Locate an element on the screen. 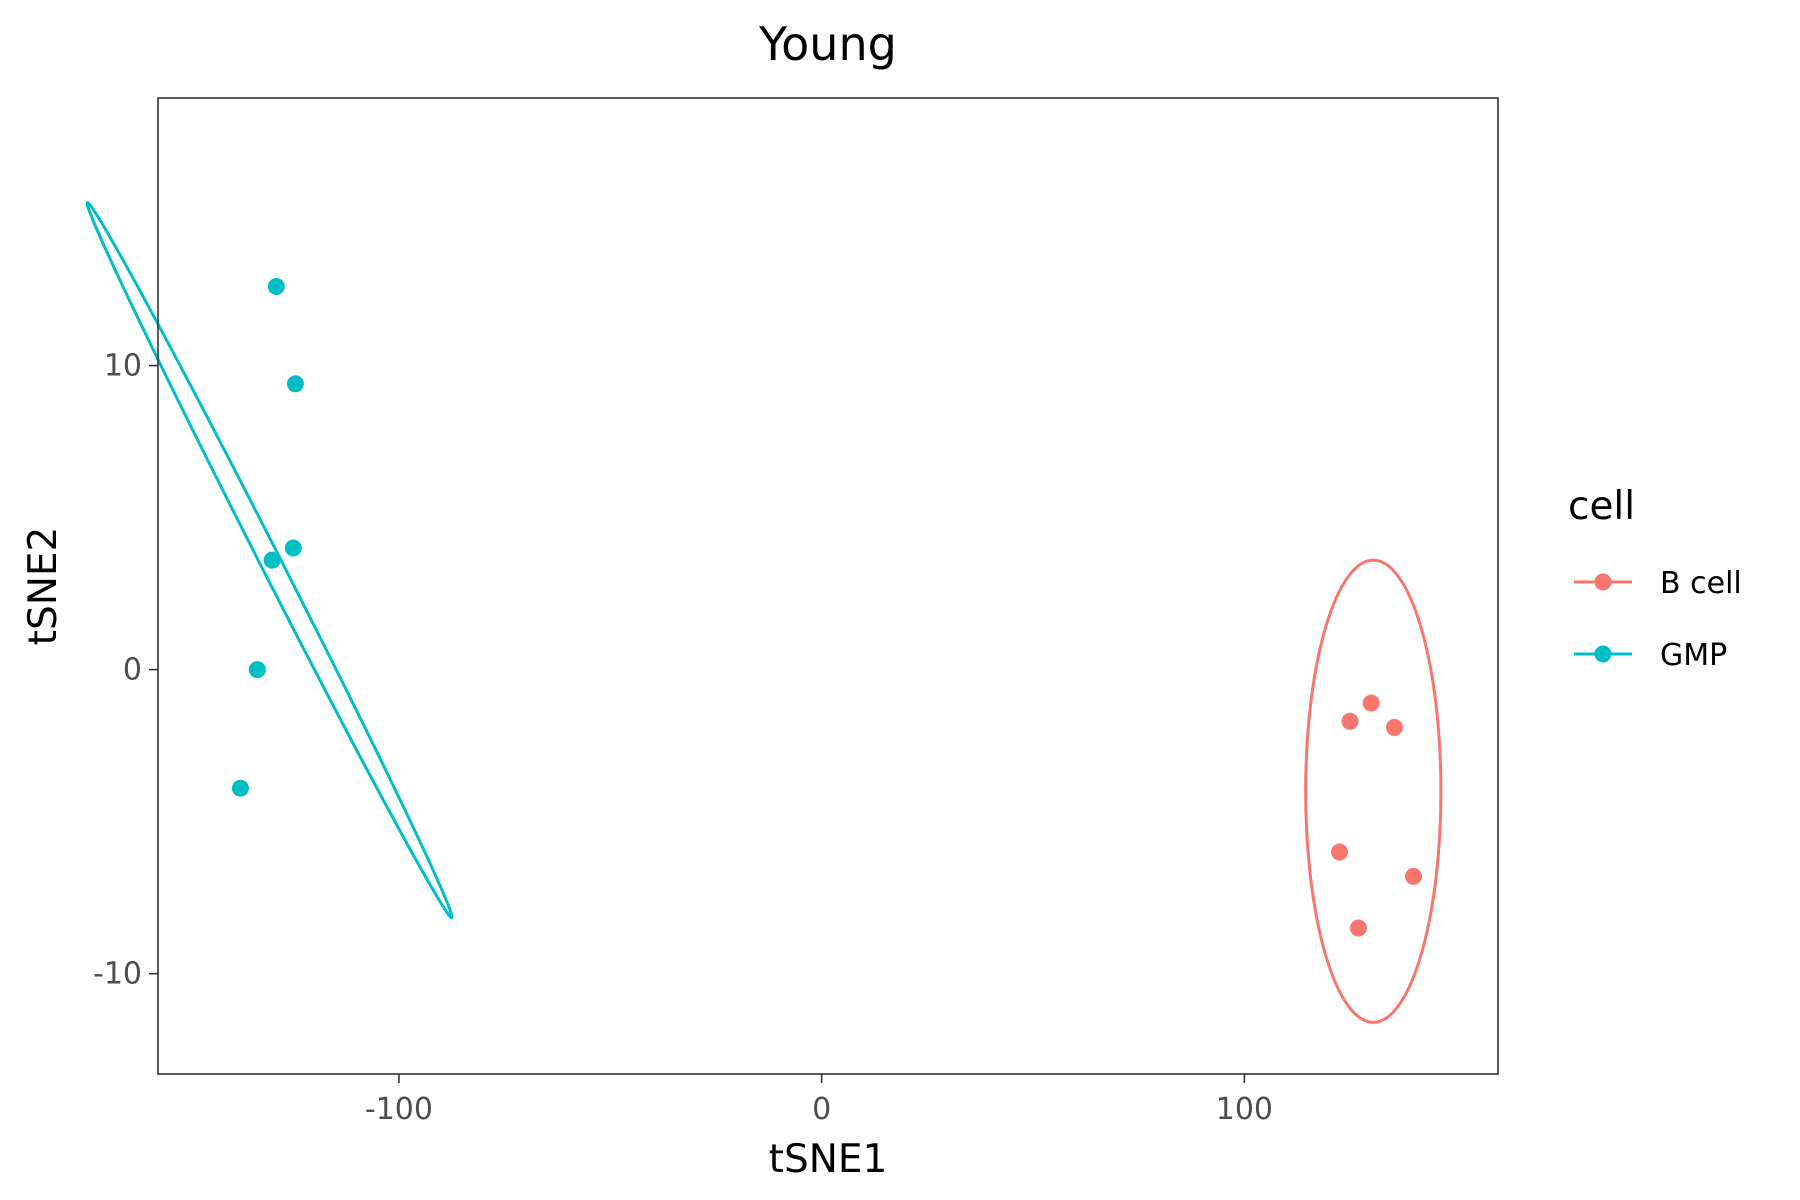  x-tick-label: -100 is located at coordinates (399, 1109).